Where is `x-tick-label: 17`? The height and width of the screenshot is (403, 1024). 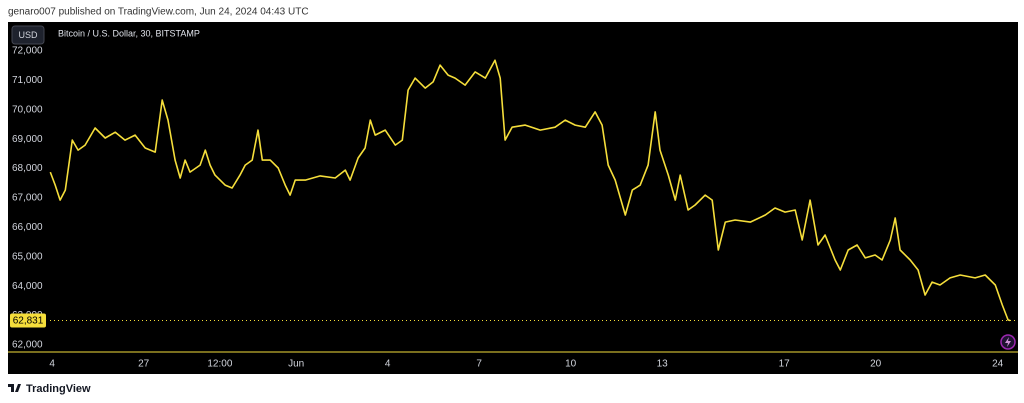 x-tick-label: 17 is located at coordinates (785, 364).